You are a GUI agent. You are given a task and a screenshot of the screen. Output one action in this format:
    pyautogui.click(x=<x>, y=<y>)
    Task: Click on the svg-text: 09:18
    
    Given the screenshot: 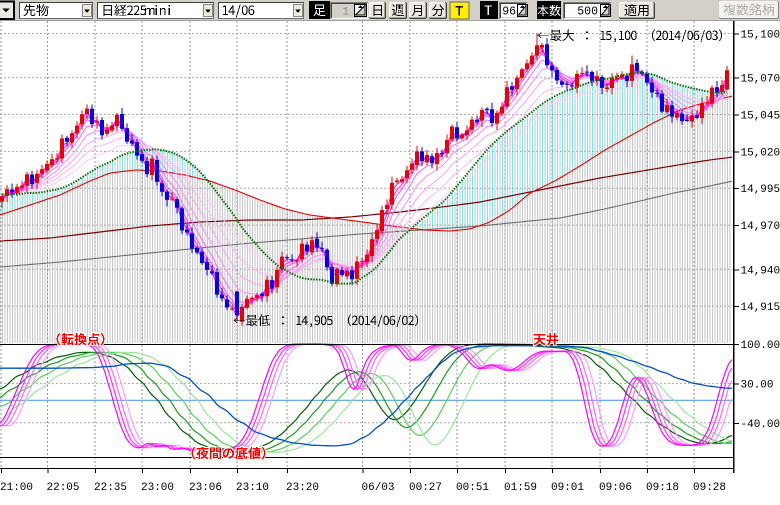 What is the action you would take?
    pyautogui.click(x=662, y=488)
    